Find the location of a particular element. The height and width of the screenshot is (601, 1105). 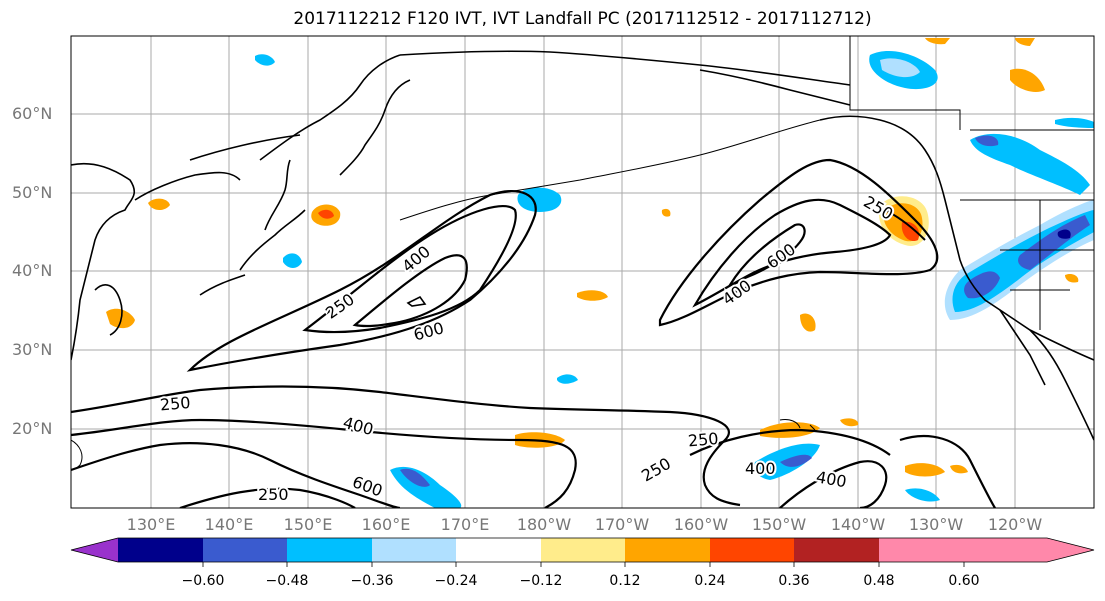

colorbar-extend-high is located at coordinates (1029, 550).